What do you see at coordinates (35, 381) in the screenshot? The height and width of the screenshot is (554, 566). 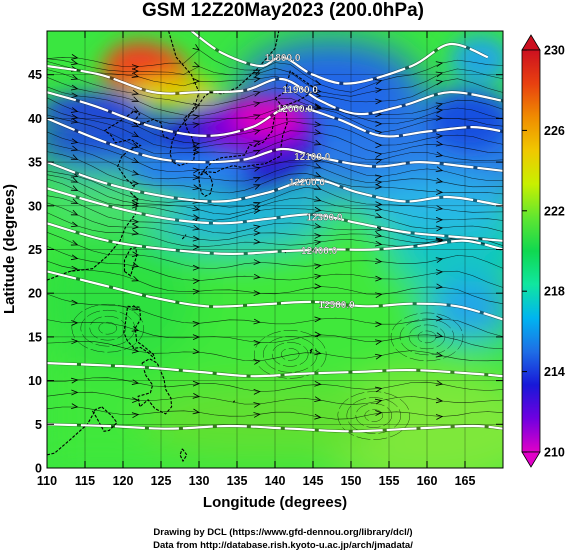 I see `y-tick-label: 10` at bounding box center [35, 381].